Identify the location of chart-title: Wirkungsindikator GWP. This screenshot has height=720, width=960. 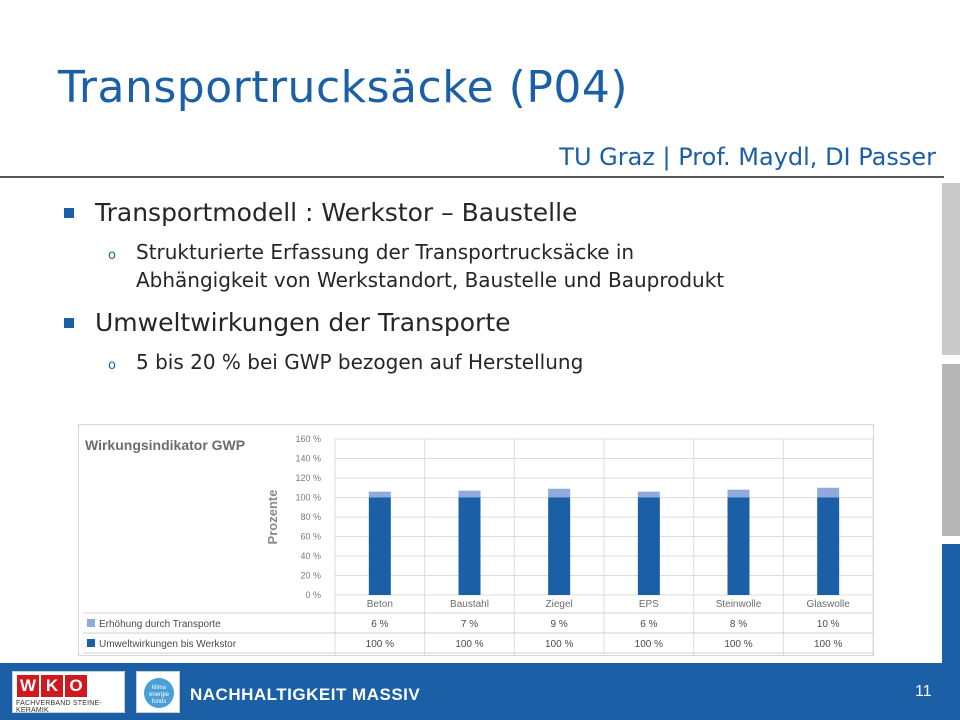
(165, 445).